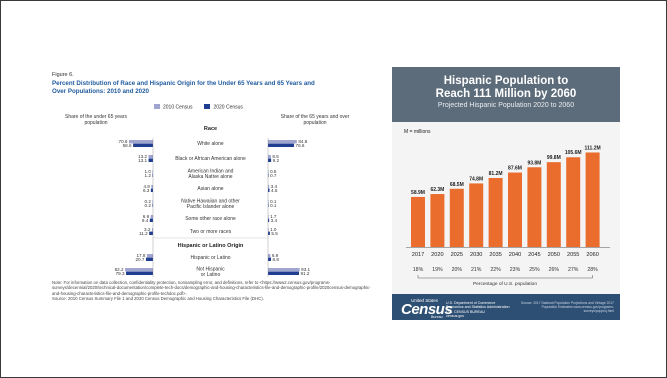  Describe the element at coordinates (211, 175) in the screenshot. I see `category-label-american-indian-and-alaska-native-alone: American Indian and Alaska Native alone` at that location.